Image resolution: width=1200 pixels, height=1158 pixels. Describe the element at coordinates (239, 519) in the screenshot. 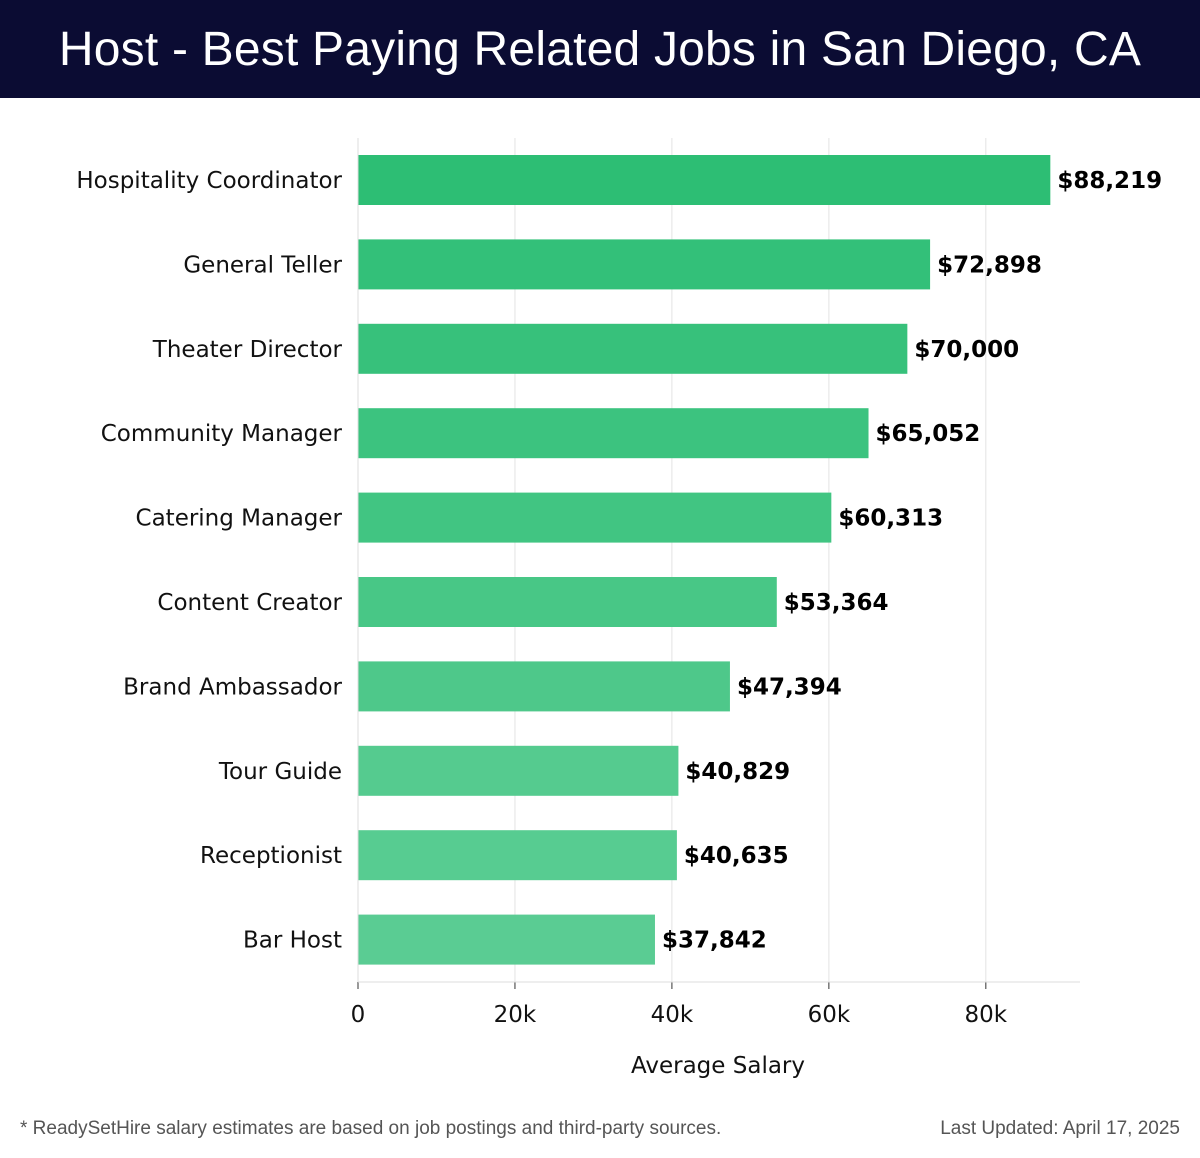

I see `category-label: Catering Manager` at that location.